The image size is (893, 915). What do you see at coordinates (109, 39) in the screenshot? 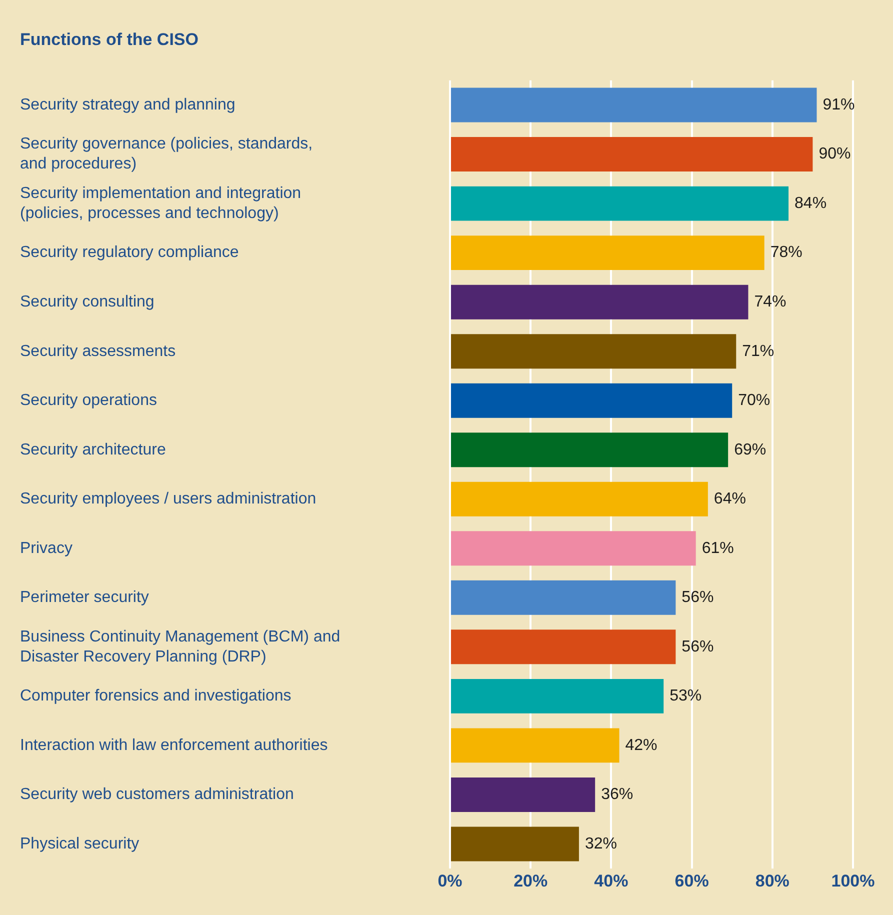
I see `text: Functions of the CISO` at bounding box center [109, 39].